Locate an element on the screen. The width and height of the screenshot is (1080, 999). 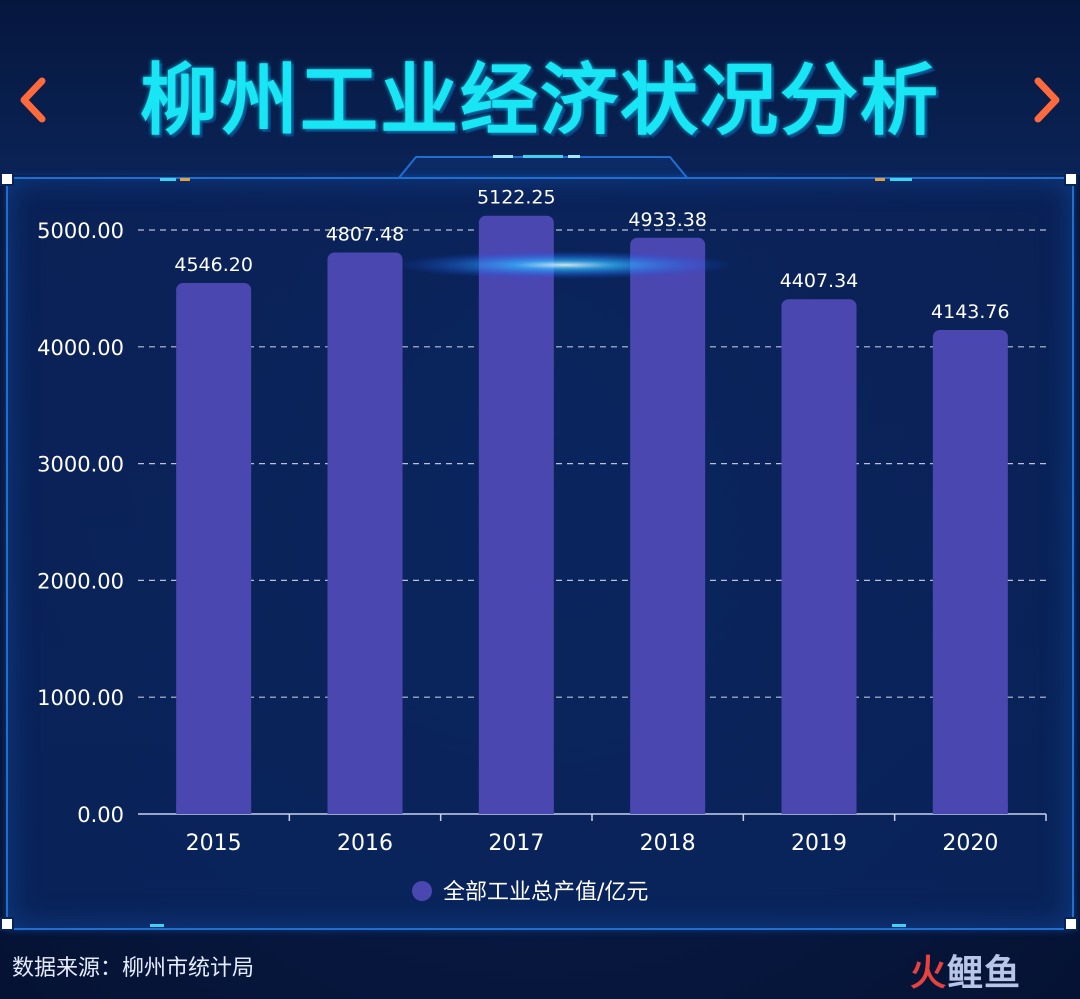
data-label: 4143.76 is located at coordinates (970, 312).